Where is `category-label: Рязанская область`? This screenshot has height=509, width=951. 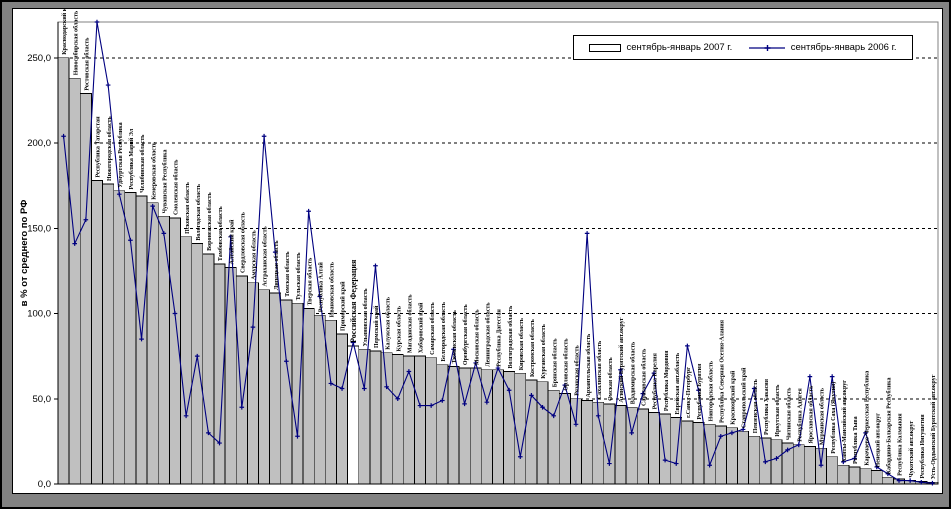 category-label: Рязанская область is located at coordinates (577, 370).